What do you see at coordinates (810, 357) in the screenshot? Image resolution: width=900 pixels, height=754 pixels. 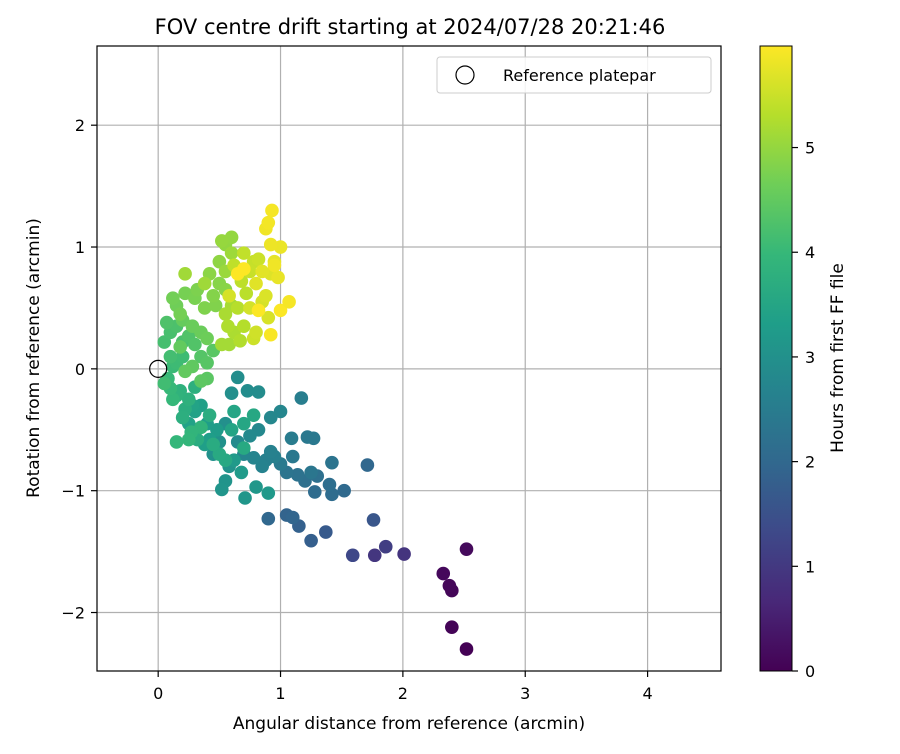 I see `colorbar-tick-label: 3` at bounding box center [810, 357].